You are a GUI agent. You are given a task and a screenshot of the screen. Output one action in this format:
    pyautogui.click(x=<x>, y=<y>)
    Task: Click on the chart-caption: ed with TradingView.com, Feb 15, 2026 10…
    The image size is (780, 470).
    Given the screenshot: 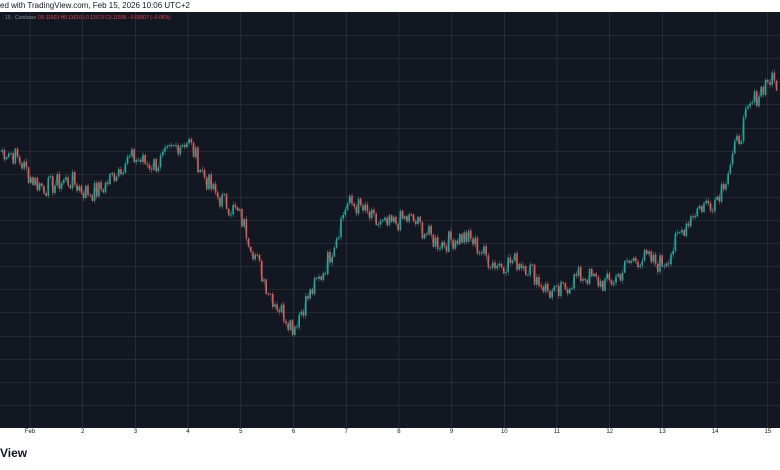 What is the action you would take?
    pyautogui.click(x=95, y=5)
    